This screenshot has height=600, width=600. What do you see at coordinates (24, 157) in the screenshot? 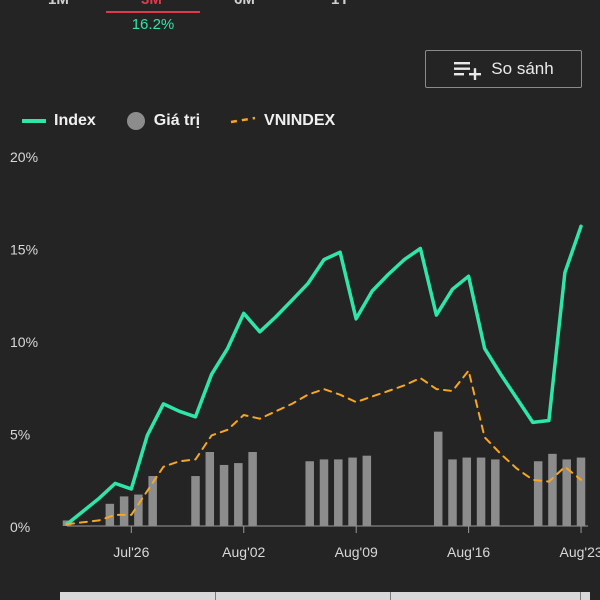
I see `y-tick-label: 20%` at bounding box center [24, 157].